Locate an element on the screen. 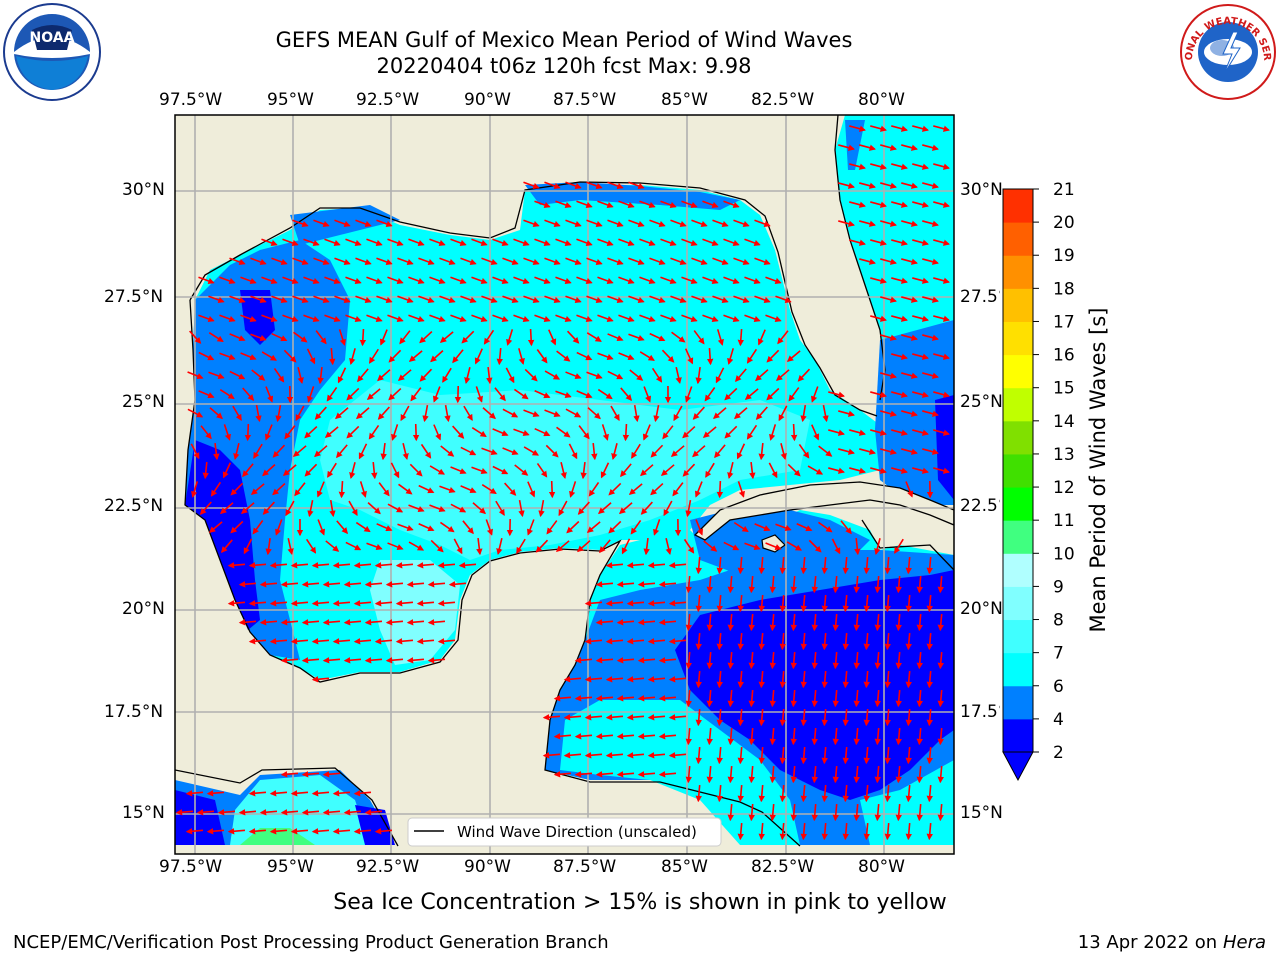 The height and width of the screenshot is (960, 1280). atlantic-blue is located at coordinates (914, 412).